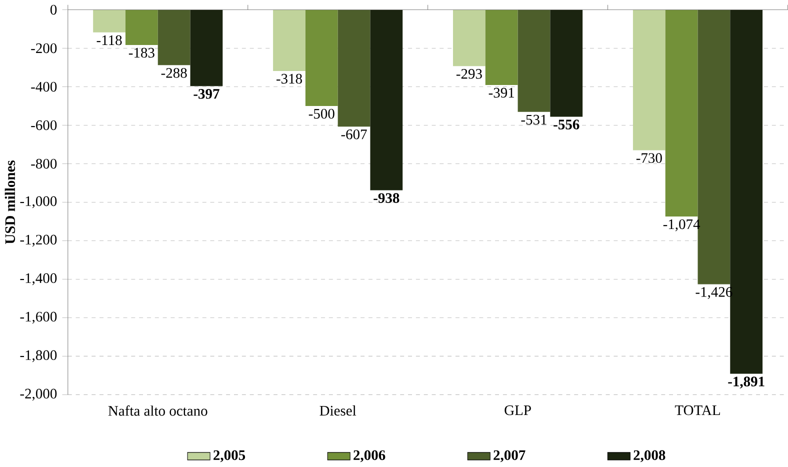 The image size is (788, 467). I want to click on data-label: -938, so click(387, 198).